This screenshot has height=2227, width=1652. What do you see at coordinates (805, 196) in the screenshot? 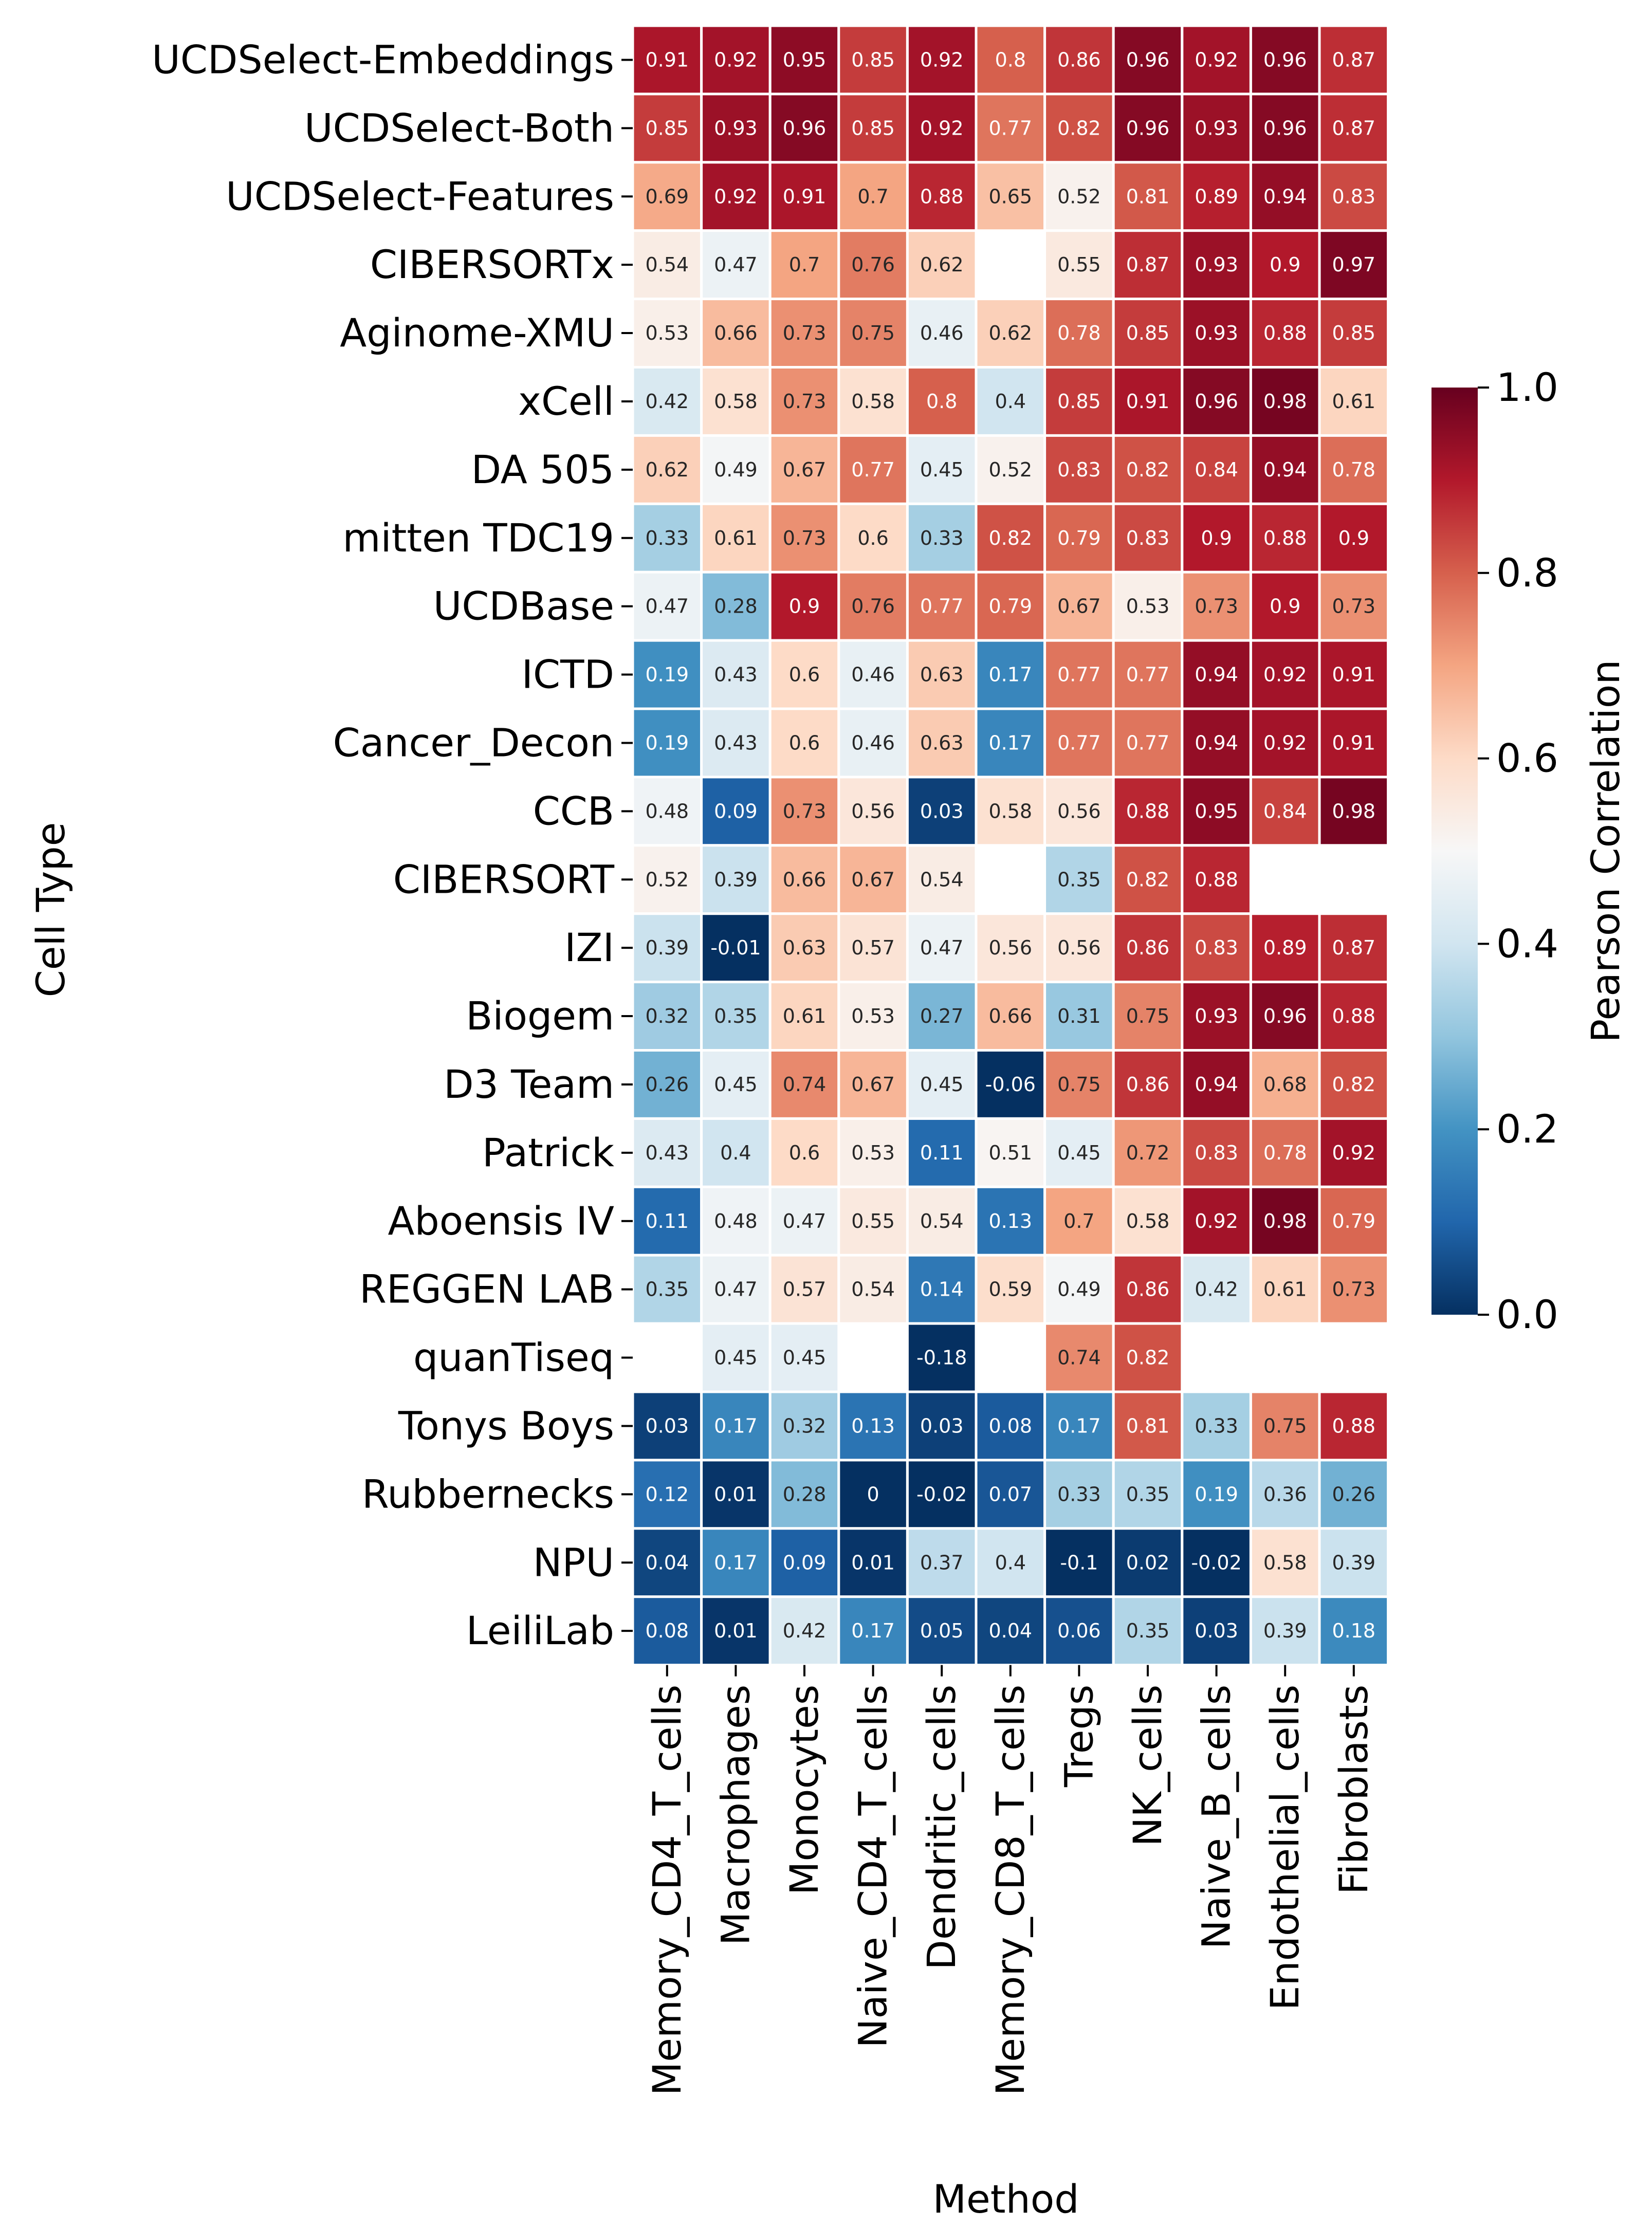
I see `cell-value-label: 0.91` at bounding box center [805, 196].